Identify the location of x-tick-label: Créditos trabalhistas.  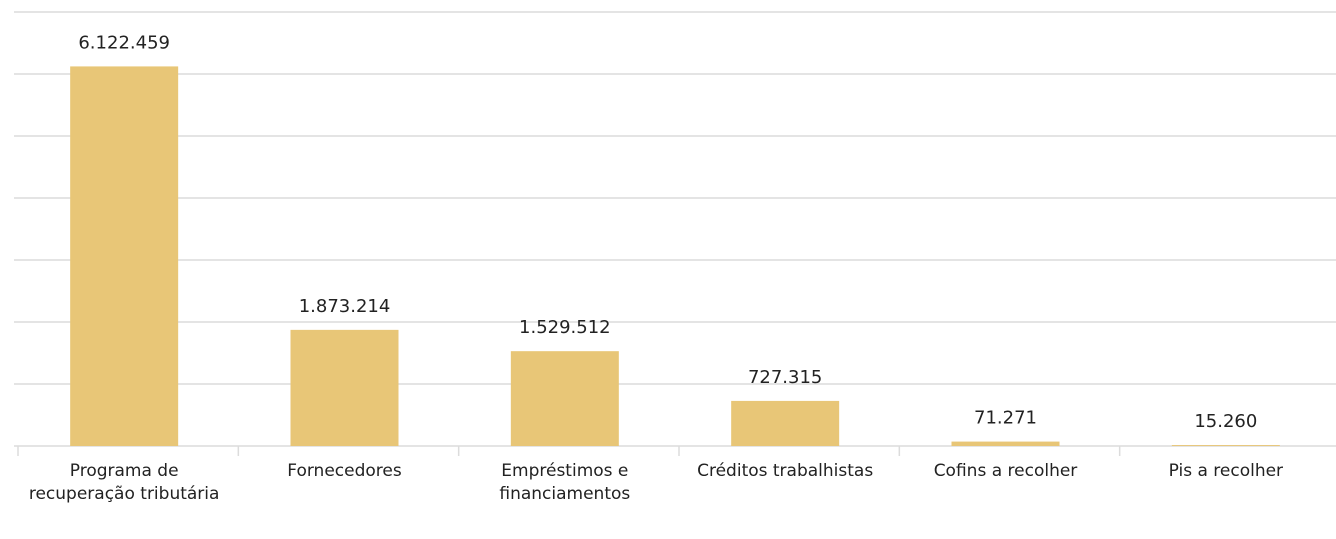
(785, 471).